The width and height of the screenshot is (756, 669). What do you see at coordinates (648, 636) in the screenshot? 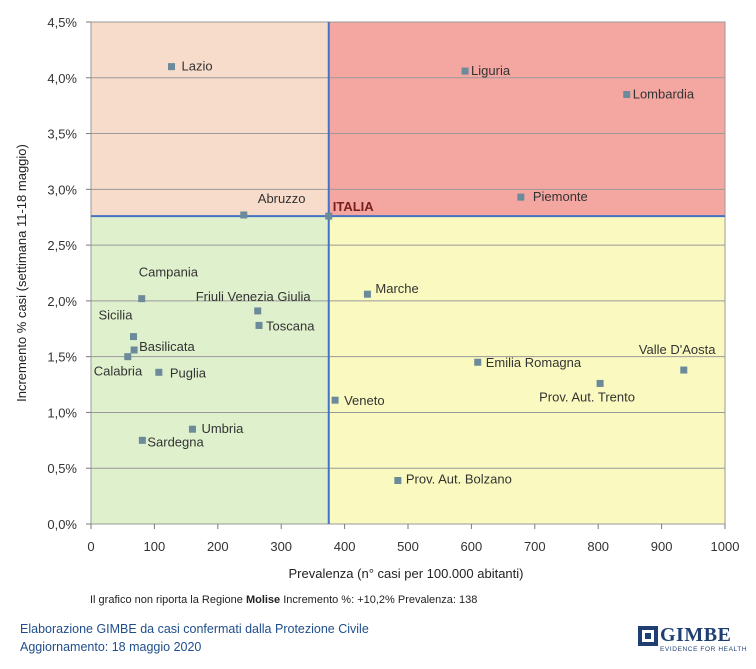
I see `logo-mark-icon` at bounding box center [648, 636].